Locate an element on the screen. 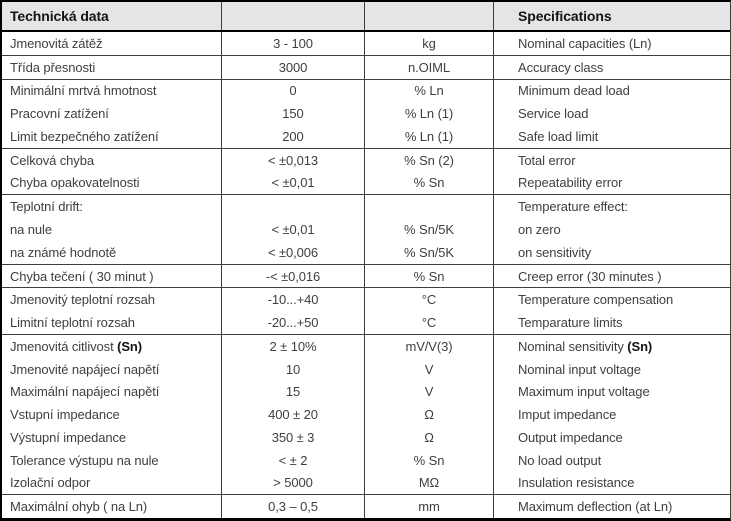  czech-label-cell: Chyba tečení ( 30 minut ) is located at coordinates (112, 276).